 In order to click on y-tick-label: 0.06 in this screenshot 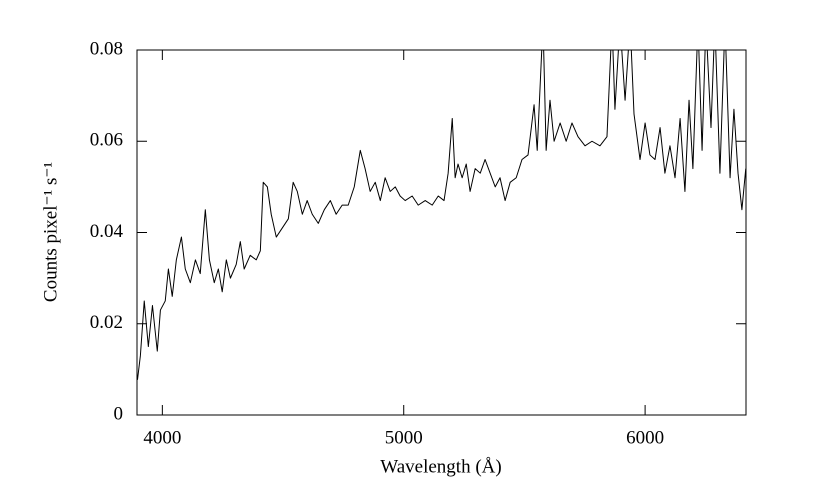, I will do `click(106, 140)`.